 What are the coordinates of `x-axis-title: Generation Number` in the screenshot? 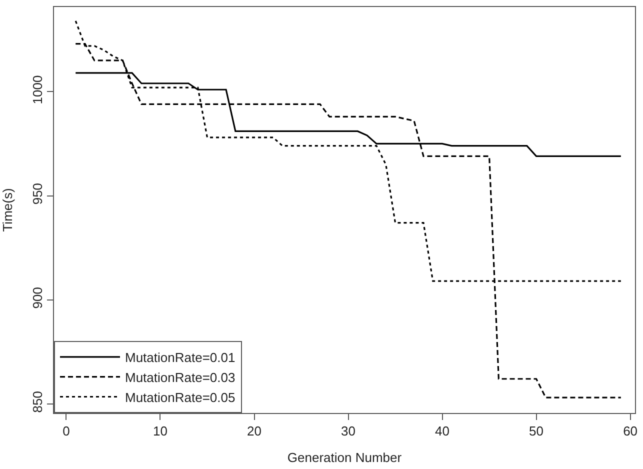 It's located at (344, 458).